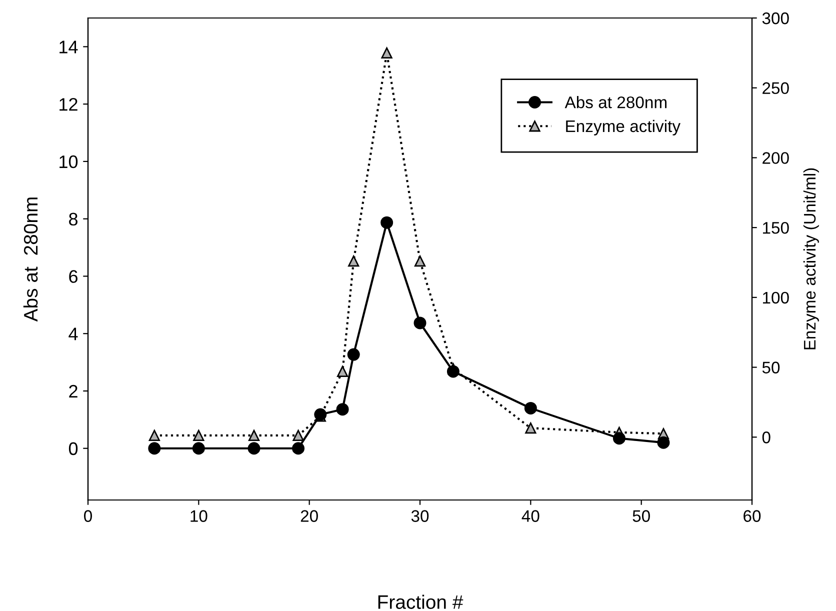 This screenshot has width=836, height=611. I want to click on y-tick-label: 8, so click(73, 219).